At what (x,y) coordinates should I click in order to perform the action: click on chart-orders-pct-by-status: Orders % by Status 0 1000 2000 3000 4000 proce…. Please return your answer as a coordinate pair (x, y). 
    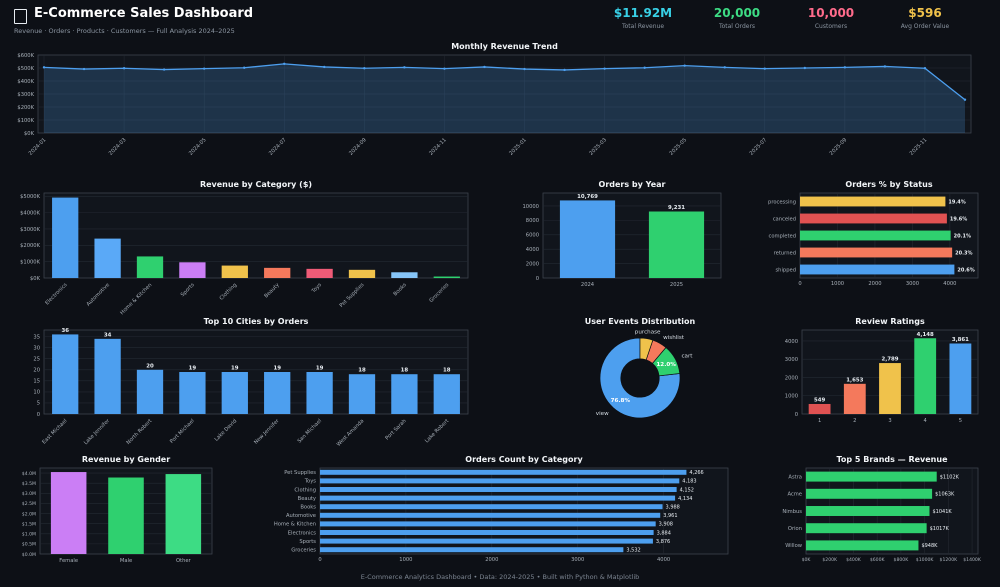
    Looking at the image, I should click on (873, 233).